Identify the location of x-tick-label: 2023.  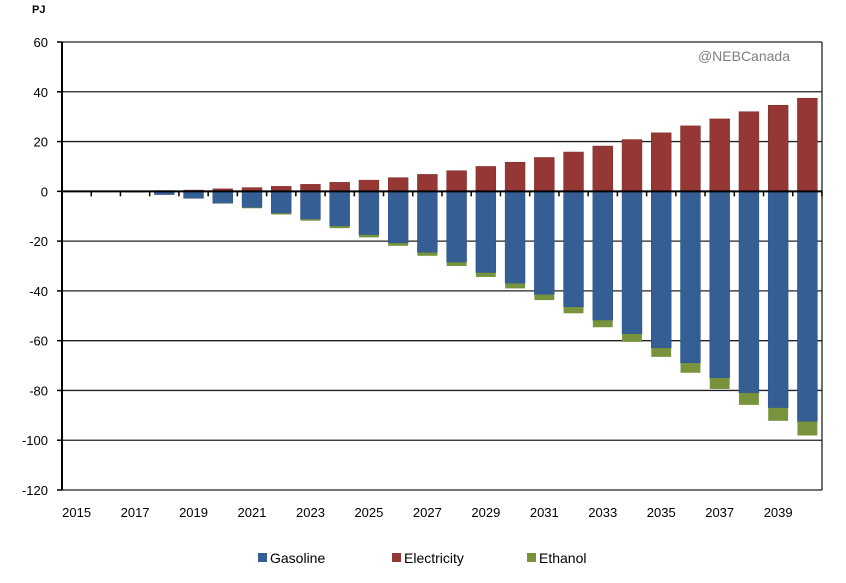
(310, 512).